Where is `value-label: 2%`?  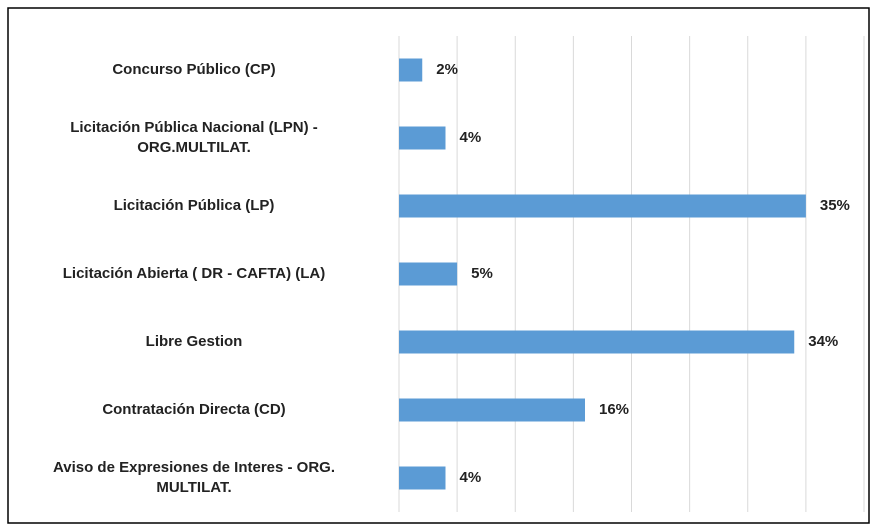
value-label: 2% is located at coordinates (447, 69).